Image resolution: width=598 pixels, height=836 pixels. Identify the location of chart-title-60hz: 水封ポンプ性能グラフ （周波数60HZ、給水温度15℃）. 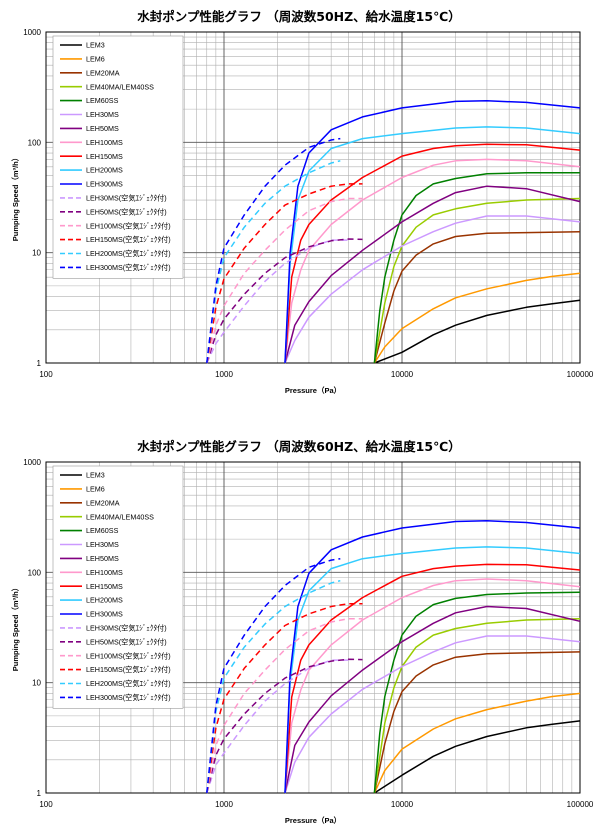
(299, 446).